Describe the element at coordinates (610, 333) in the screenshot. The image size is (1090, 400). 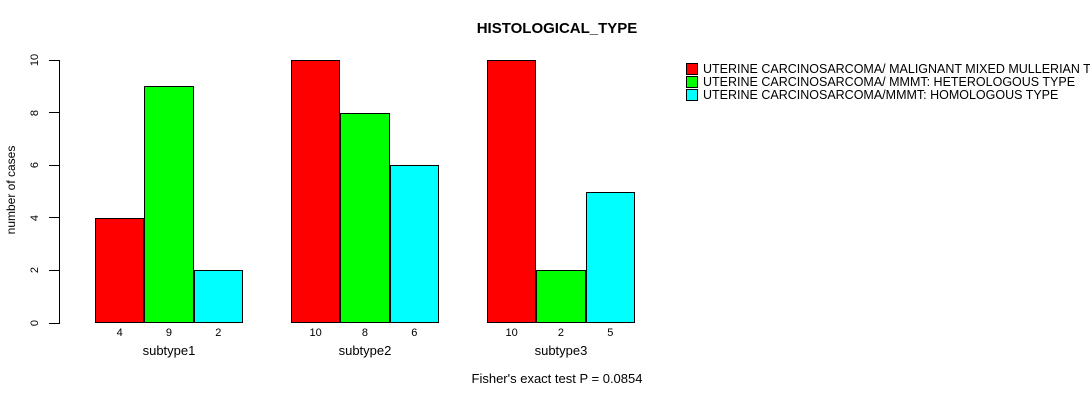
I see `bar-value-label: 5` at that location.